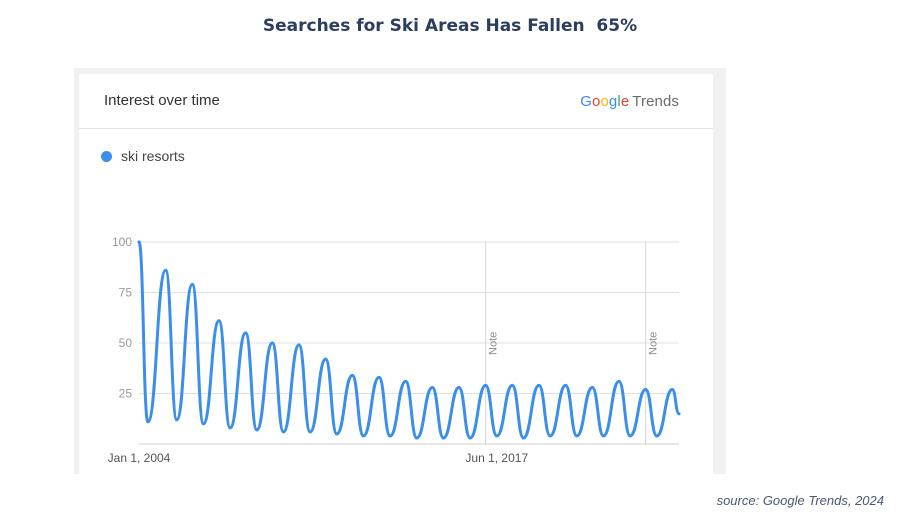 The height and width of the screenshot is (526, 900). I want to click on legend-series-label: ski resorts, so click(153, 156).